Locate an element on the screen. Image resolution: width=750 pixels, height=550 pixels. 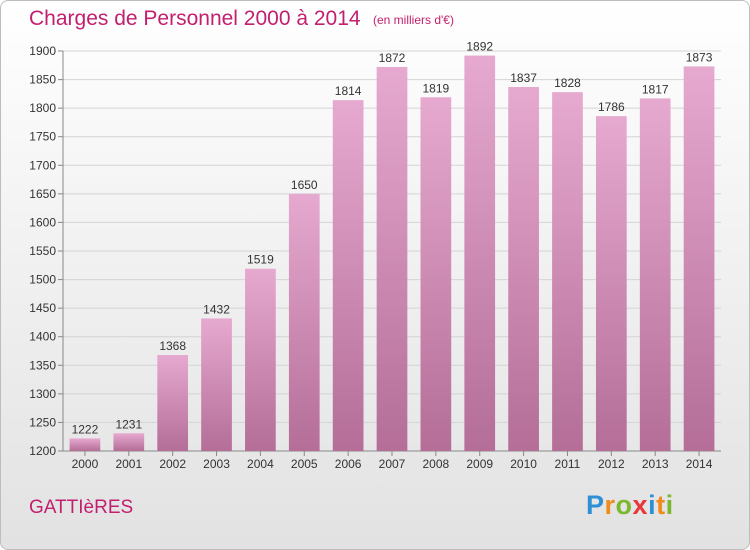
x-tick-label: 2005 is located at coordinates (304, 464).